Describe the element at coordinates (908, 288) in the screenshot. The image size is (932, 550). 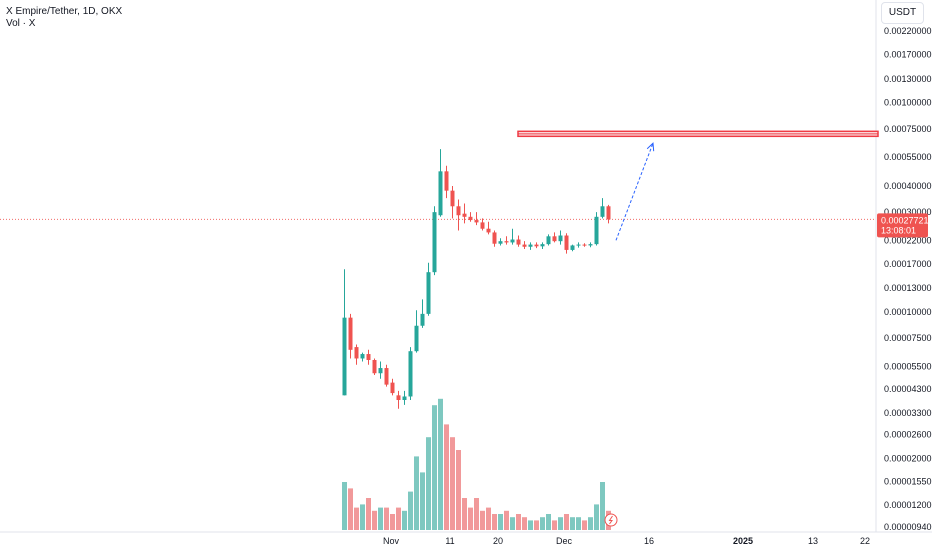
I see `y-tick-label: 0.00013000` at that location.